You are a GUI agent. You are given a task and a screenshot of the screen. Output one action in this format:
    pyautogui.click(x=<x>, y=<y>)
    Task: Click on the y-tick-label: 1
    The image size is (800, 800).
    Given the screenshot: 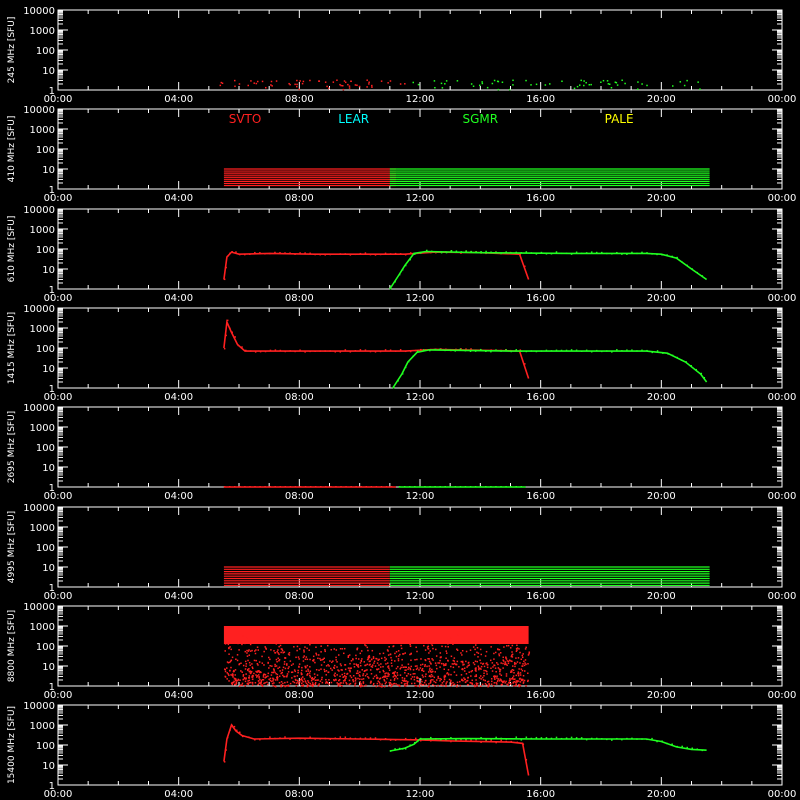 What is the action you would take?
    pyautogui.click(x=52, y=488)
    